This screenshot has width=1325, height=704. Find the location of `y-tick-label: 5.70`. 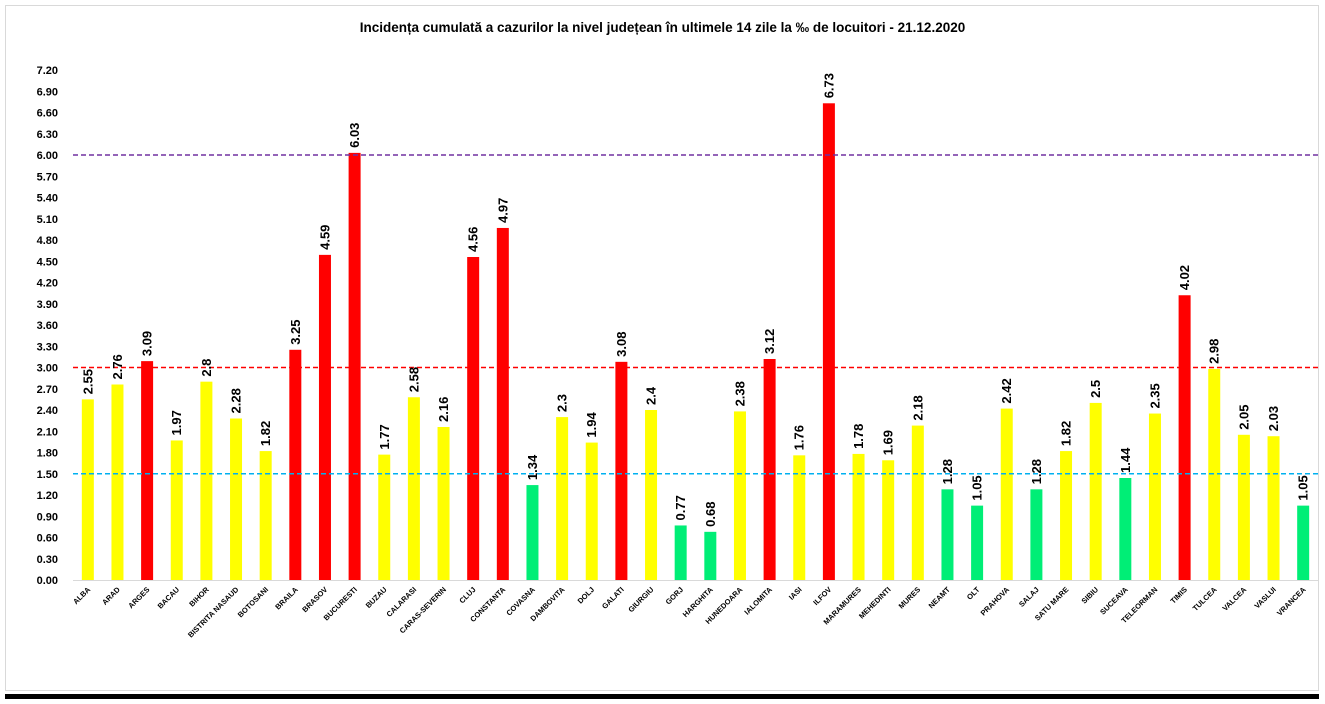

y-tick-label: 5.70 is located at coordinates (47, 177).